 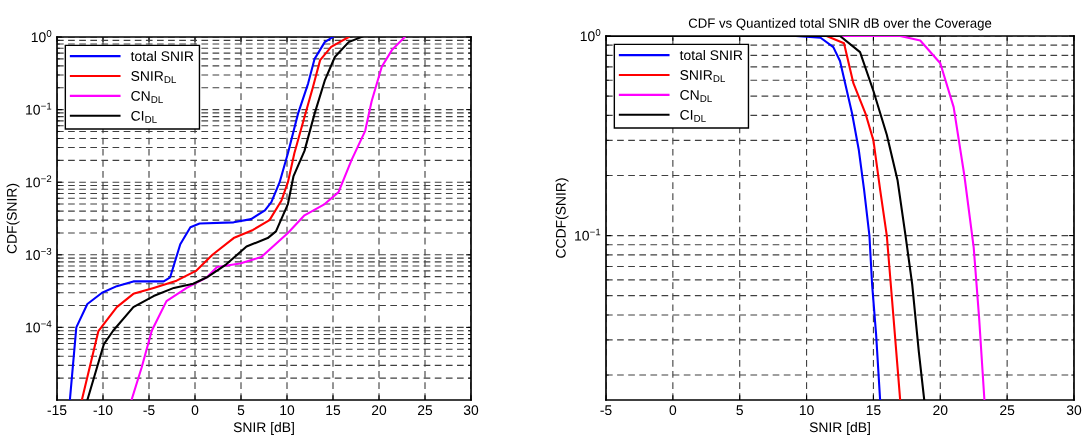 I want to click on x-tick-label: -15, so click(x=57, y=410).